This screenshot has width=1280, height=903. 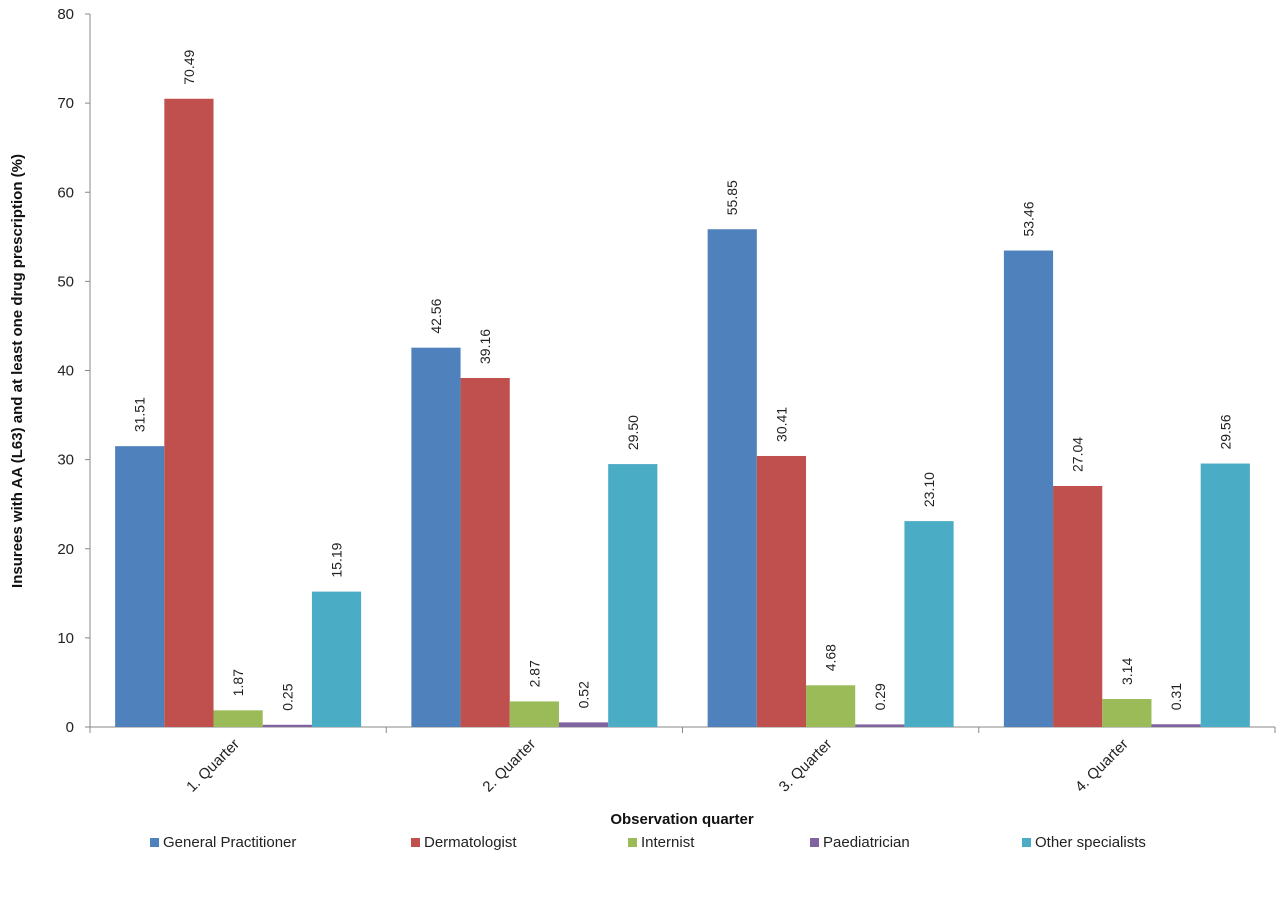 What do you see at coordinates (287, 696) in the screenshot?
I see `bar-data-label: 0.25` at bounding box center [287, 696].